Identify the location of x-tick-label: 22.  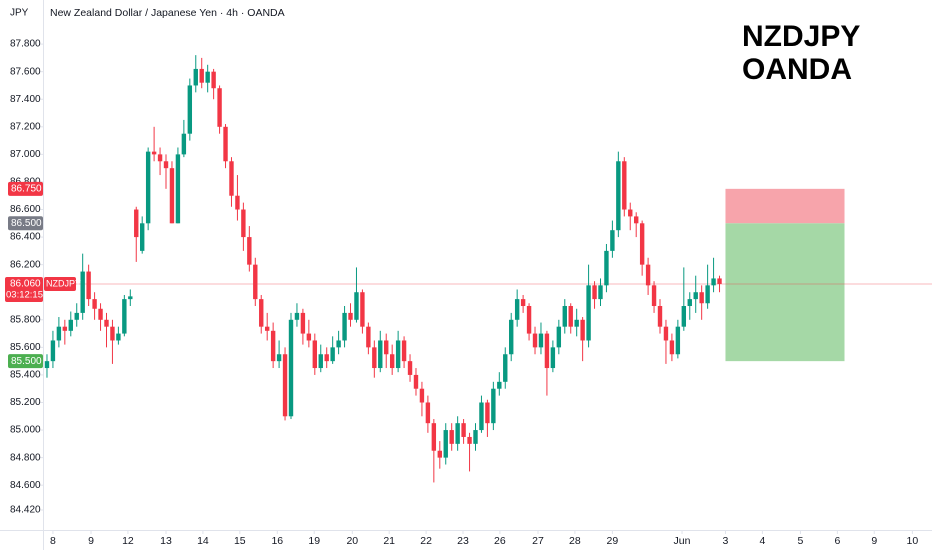
(426, 541).